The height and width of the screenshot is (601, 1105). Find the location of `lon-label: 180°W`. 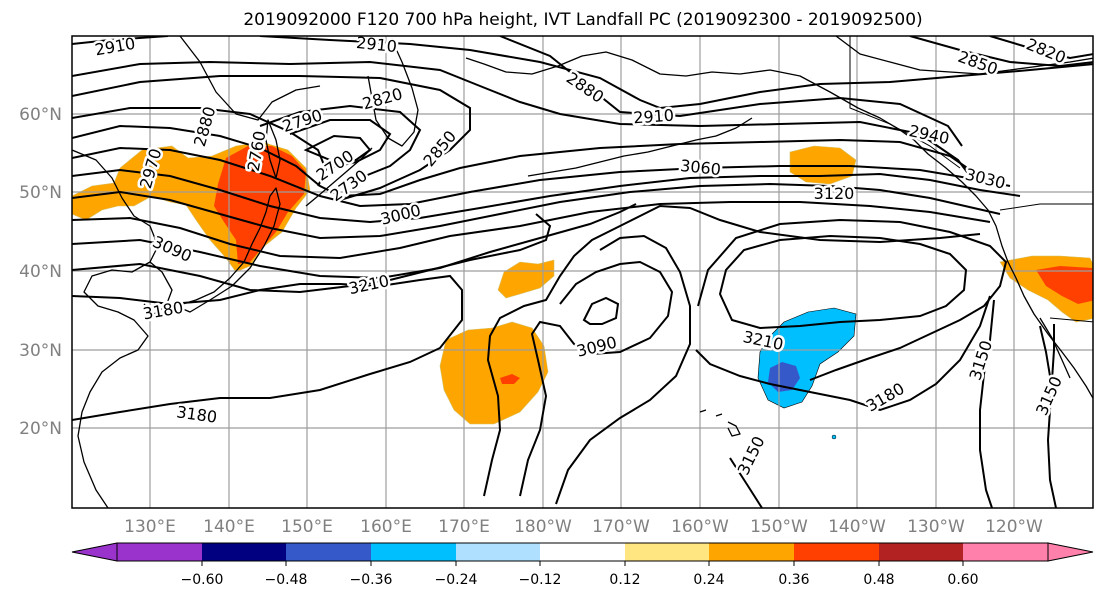

lon-label: 180°W is located at coordinates (543, 527).